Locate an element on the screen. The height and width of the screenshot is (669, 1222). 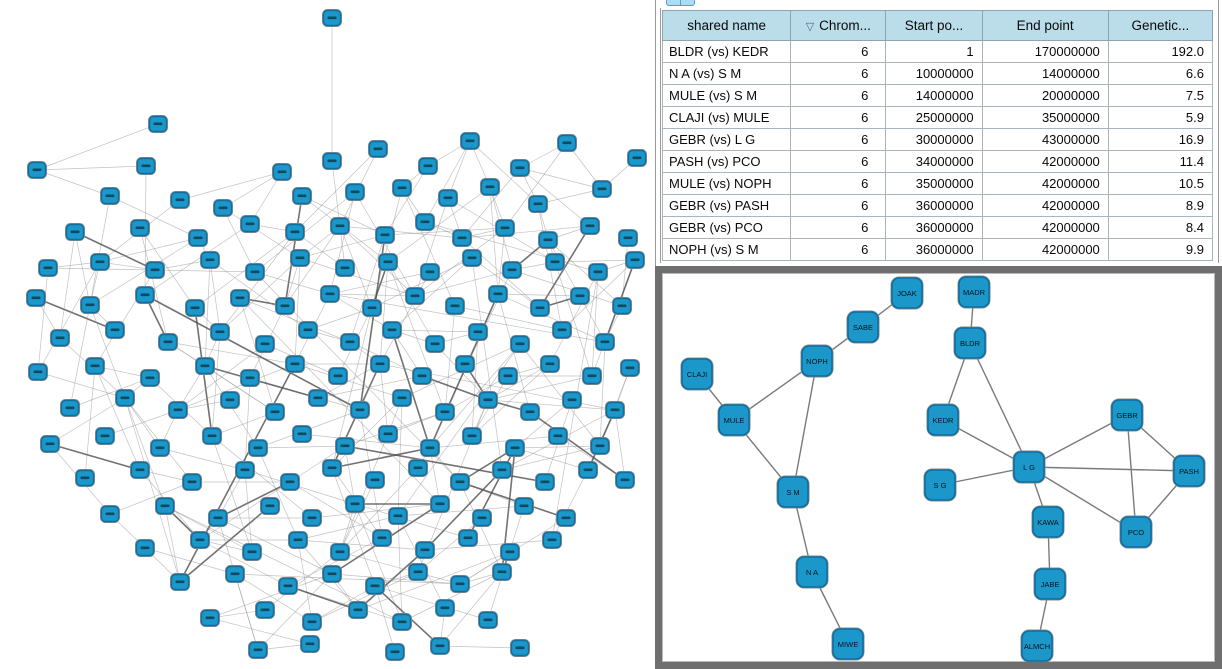
node-NOPH is located at coordinates (817, 361).